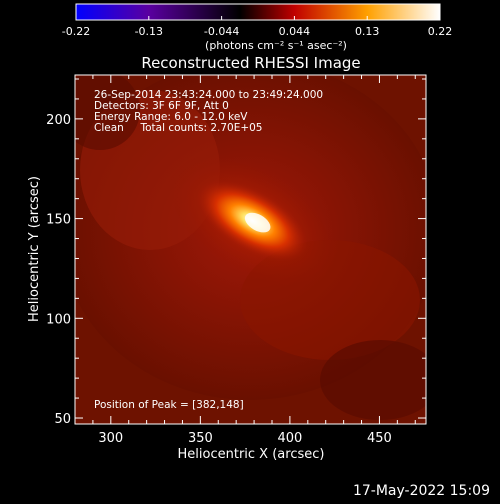  What do you see at coordinates (208, 95) in the screenshot?
I see `annotation-time-range: 26-Sep-2014 23:43:24.000 to 23:49:24.000` at bounding box center [208, 95].